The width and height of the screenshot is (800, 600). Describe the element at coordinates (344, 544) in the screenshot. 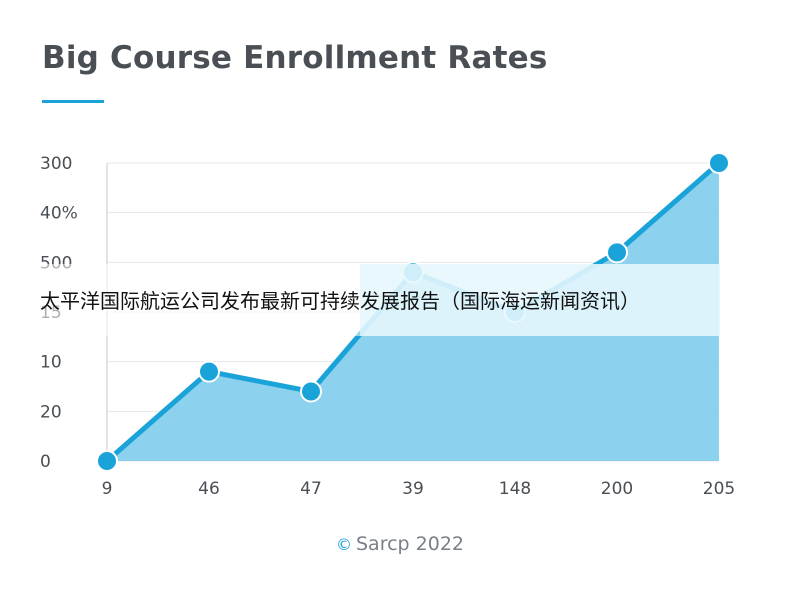

I see `copyright-icon: ©` at that location.